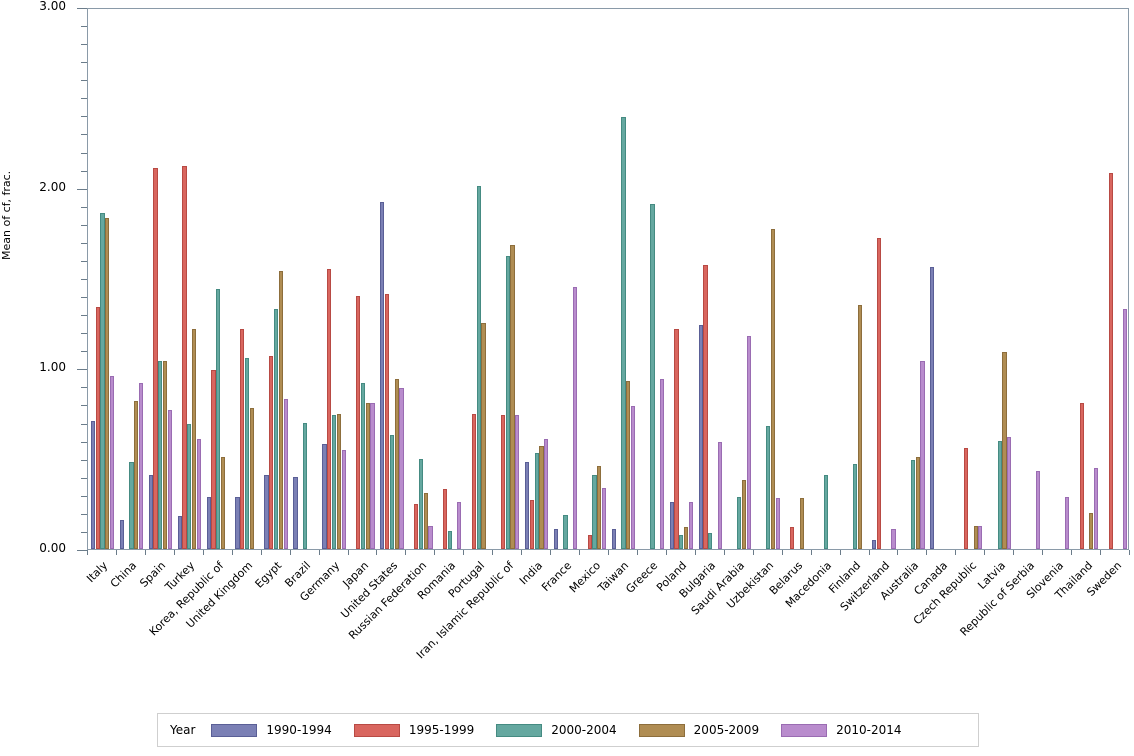 The image size is (1134, 756). I want to click on legend-entry: 1990-1994, so click(271, 730).